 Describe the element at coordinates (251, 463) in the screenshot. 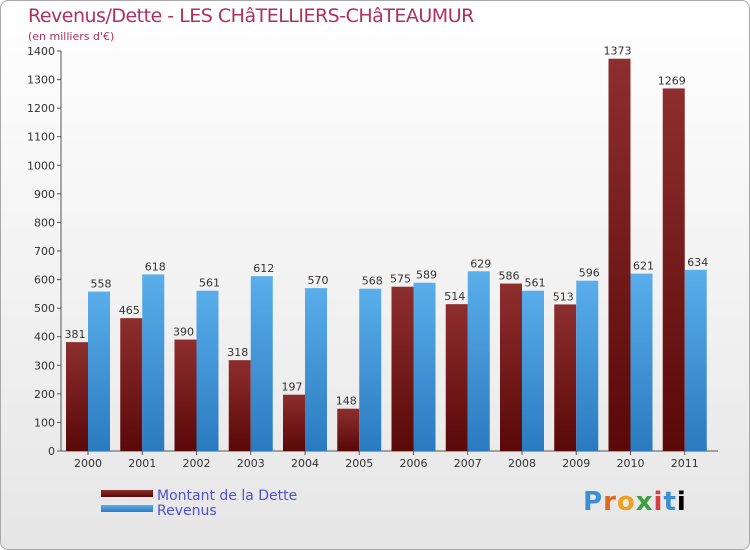

I see `x-tick-label: 2003` at that location.